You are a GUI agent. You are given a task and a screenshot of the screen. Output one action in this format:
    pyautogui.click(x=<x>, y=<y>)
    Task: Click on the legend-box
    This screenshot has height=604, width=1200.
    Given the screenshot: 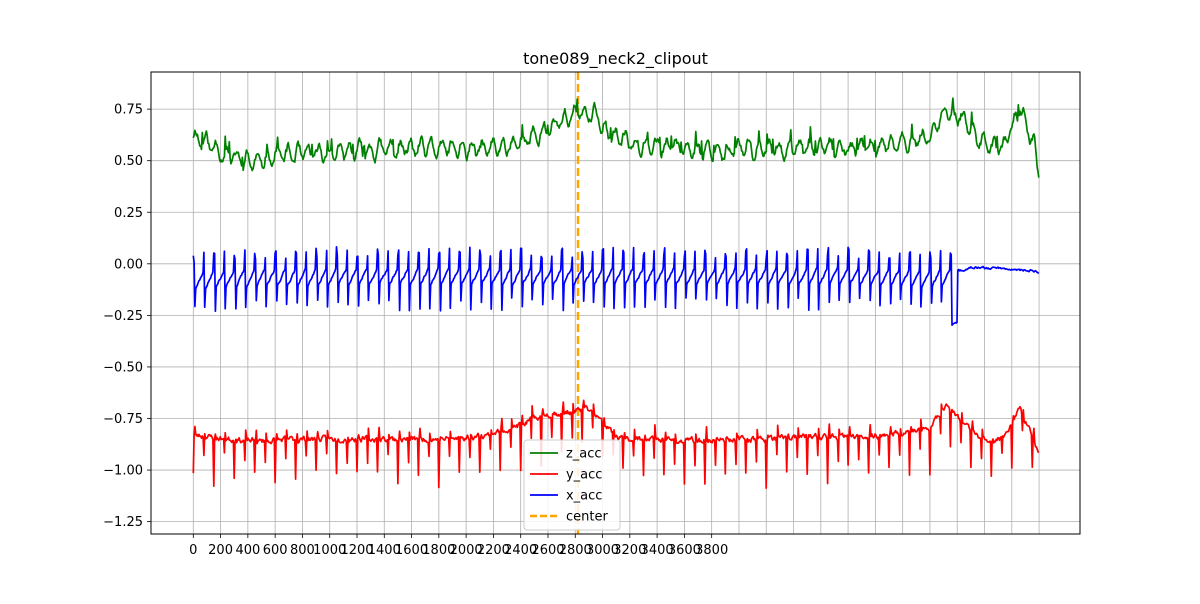 What is the action you would take?
    pyautogui.click(x=572, y=485)
    